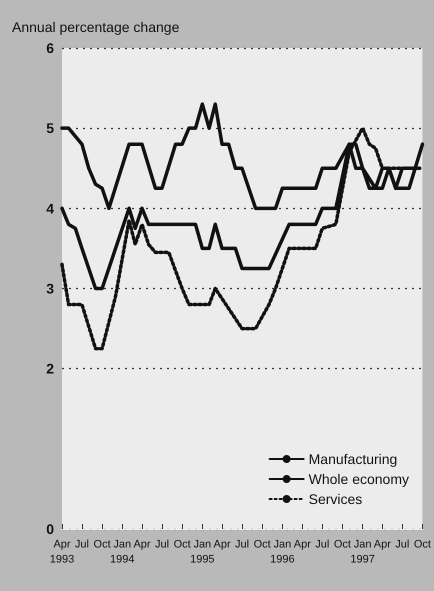  I want to click on y-tick-label: 3, so click(50, 288).